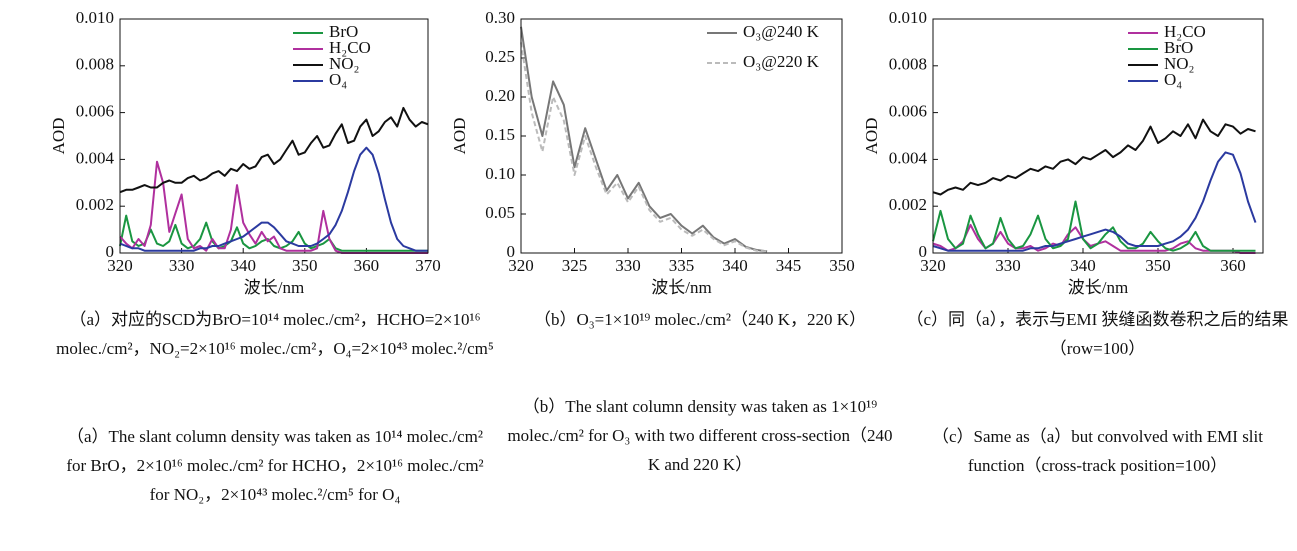  Describe the element at coordinates (575, 265) in the screenshot. I see `x-tick-label: 325` at that location.